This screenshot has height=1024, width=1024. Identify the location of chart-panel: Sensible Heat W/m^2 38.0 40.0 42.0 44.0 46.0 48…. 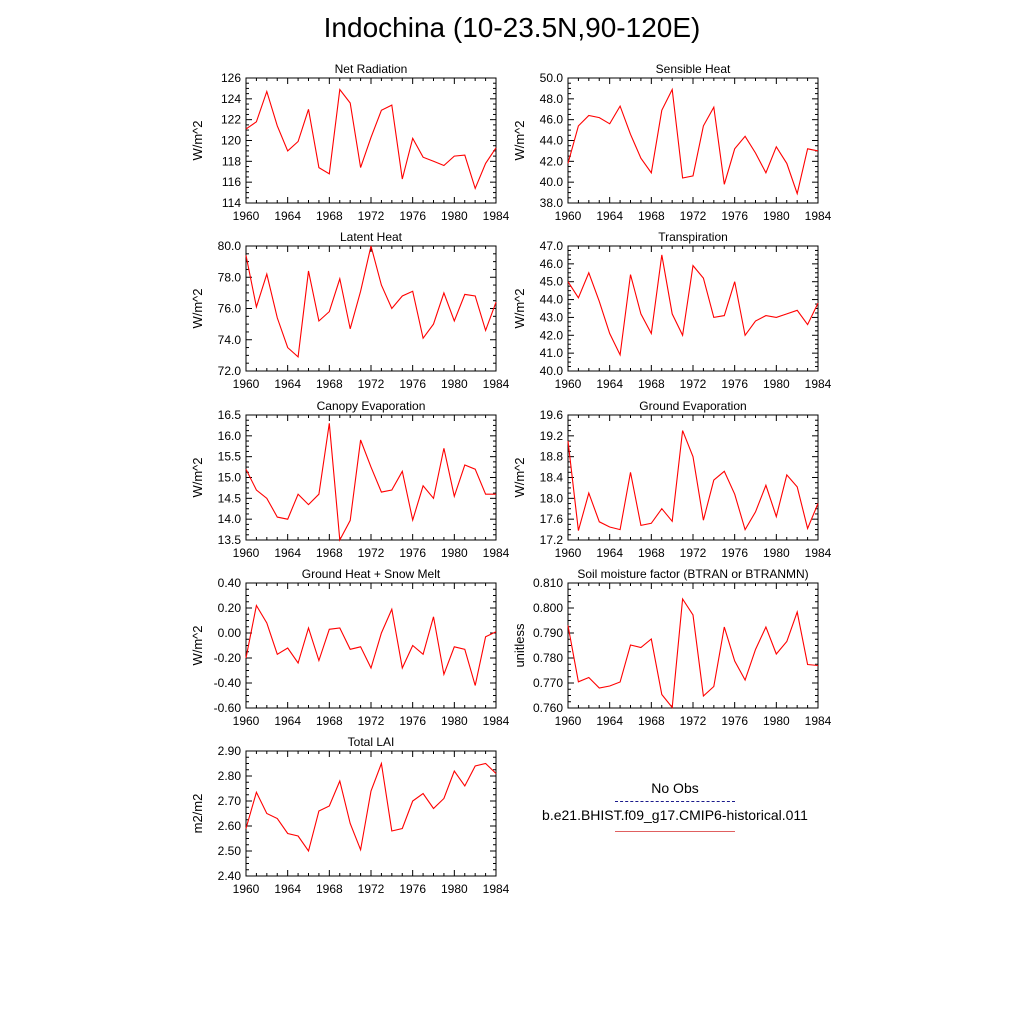
(672, 142).